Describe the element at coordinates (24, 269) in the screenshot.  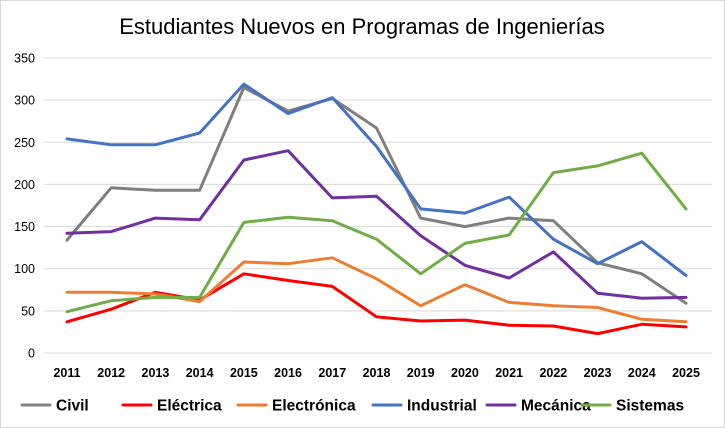
I see `y-tick-label: 100` at that location.